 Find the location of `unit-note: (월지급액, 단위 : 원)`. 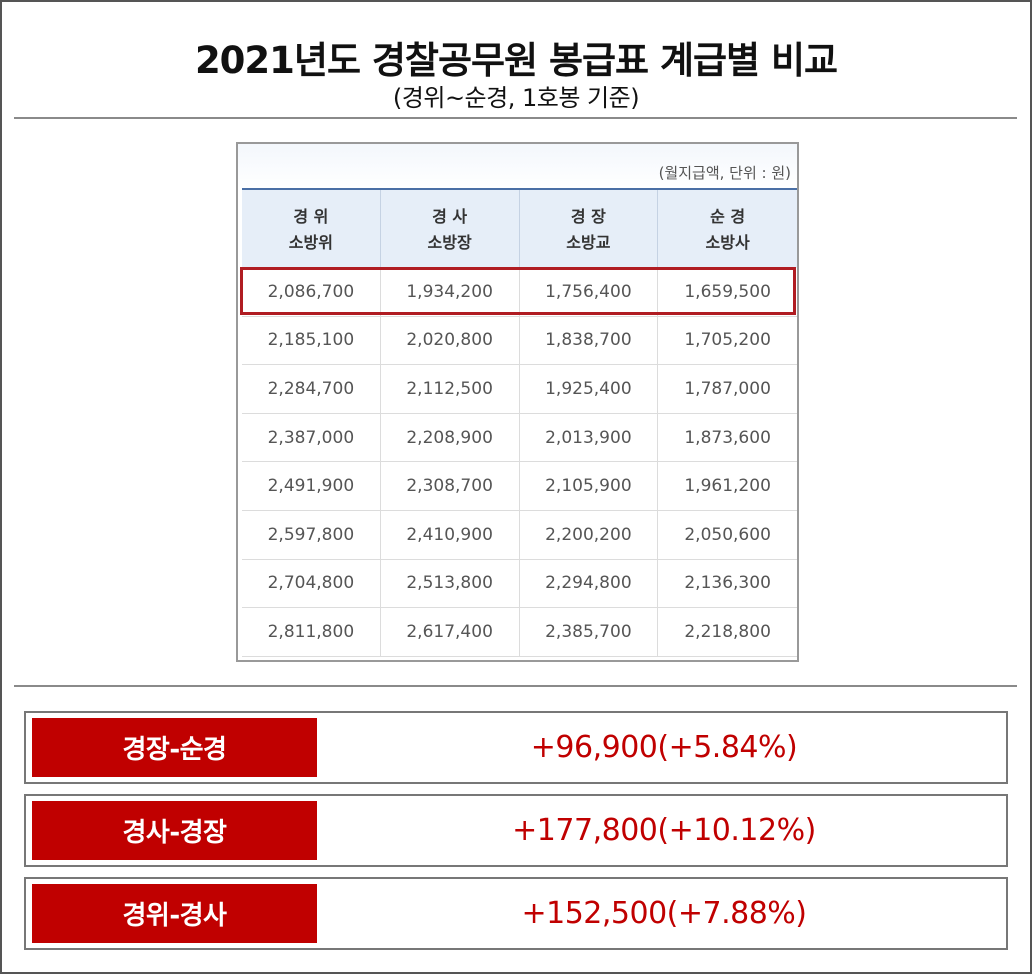

unit-note: (월지급액, 단위 : 원) is located at coordinates (724, 173).